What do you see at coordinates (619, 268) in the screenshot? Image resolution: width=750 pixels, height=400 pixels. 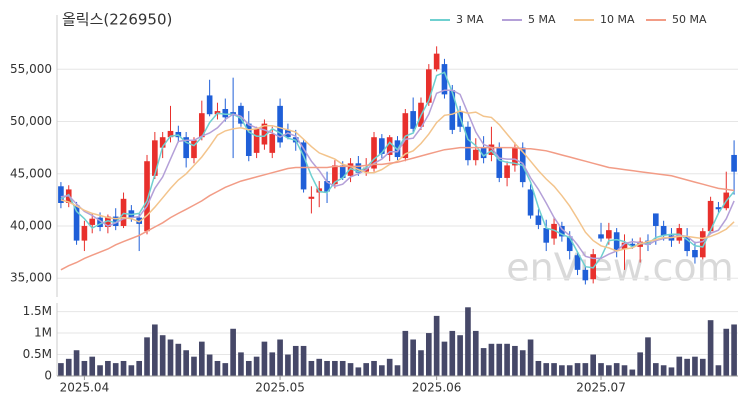 I see `watermark: enView.com` at bounding box center [619, 268].